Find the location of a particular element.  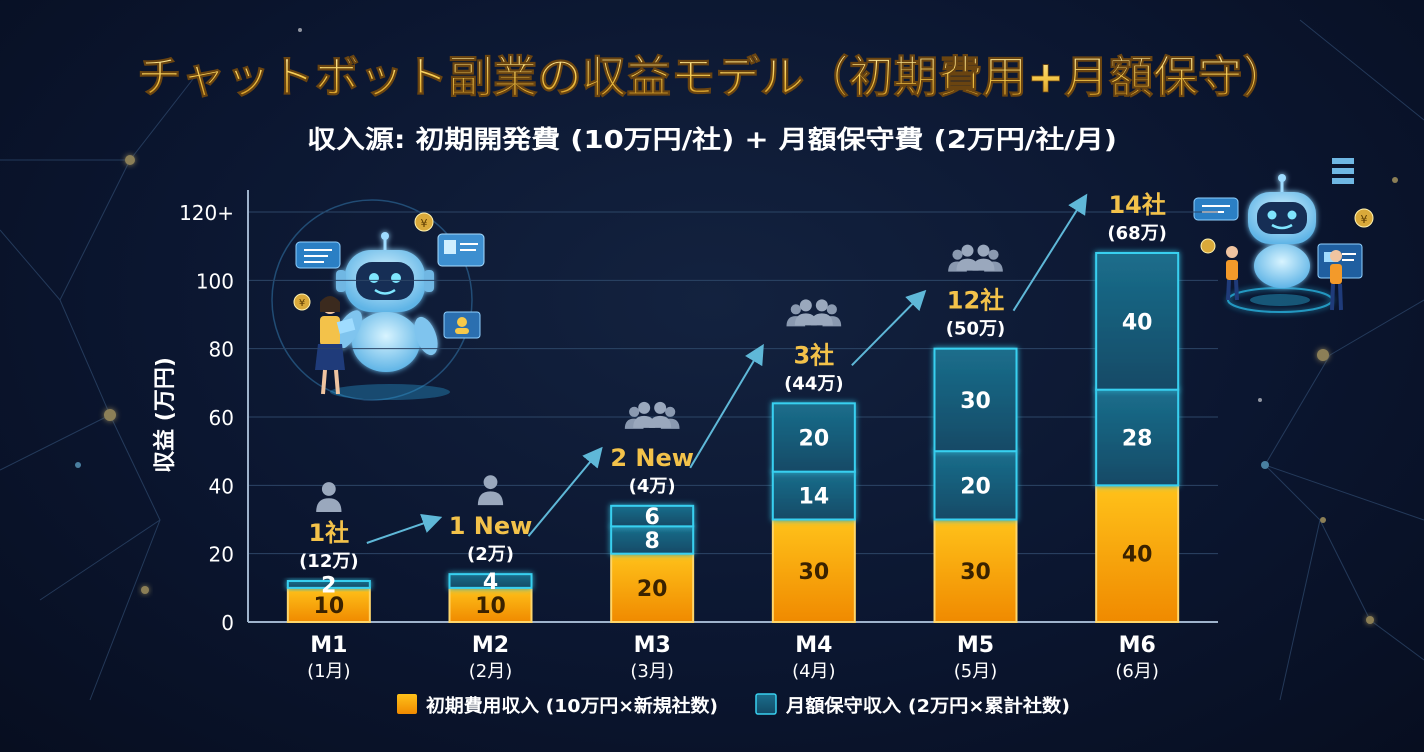

annotation-sub: (50万) is located at coordinates (976, 329).